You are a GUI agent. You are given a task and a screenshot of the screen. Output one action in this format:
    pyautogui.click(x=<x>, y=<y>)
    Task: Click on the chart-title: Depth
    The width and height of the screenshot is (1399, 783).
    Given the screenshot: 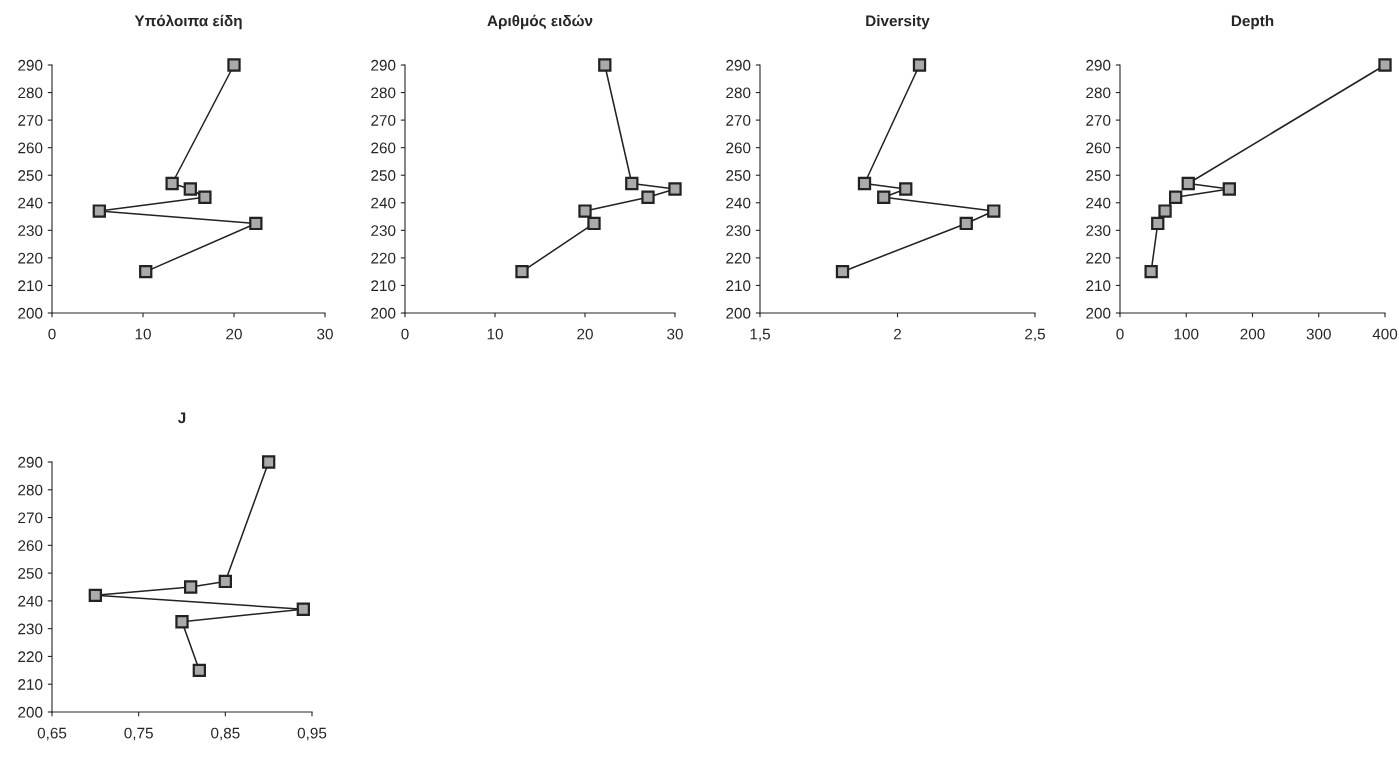 What is the action you would take?
    pyautogui.click(x=1252, y=22)
    